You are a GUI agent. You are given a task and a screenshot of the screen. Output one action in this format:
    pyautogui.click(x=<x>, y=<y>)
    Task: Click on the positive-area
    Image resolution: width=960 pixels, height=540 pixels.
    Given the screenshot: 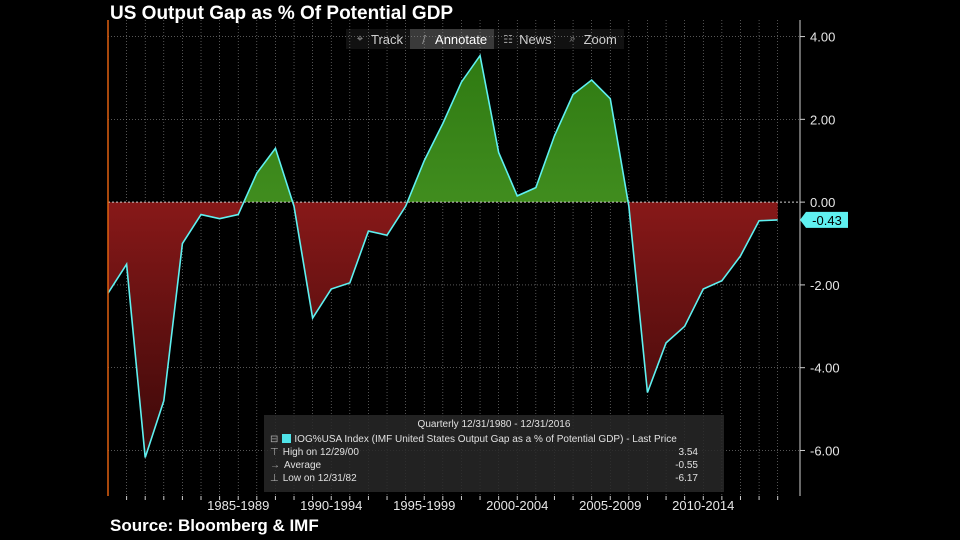 What is the action you would take?
    pyautogui.click(x=436, y=129)
    